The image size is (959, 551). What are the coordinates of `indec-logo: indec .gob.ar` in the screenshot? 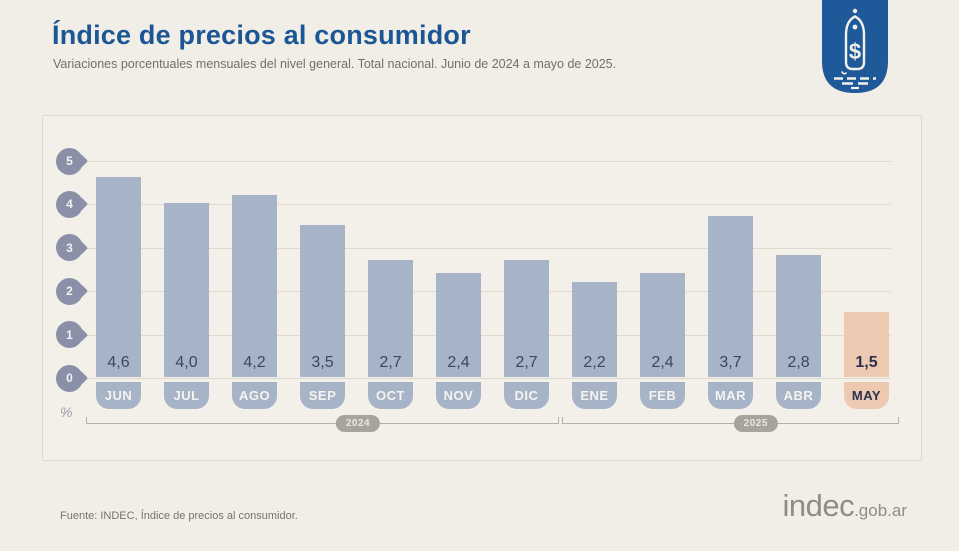 It's located at (844, 506).